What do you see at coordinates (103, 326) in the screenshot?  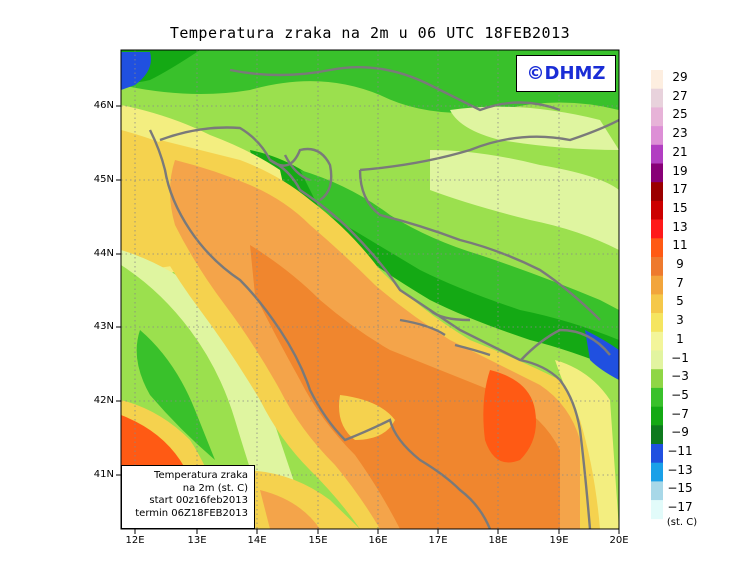 I see `lat-label-43n: 43N` at bounding box center [103, 326].